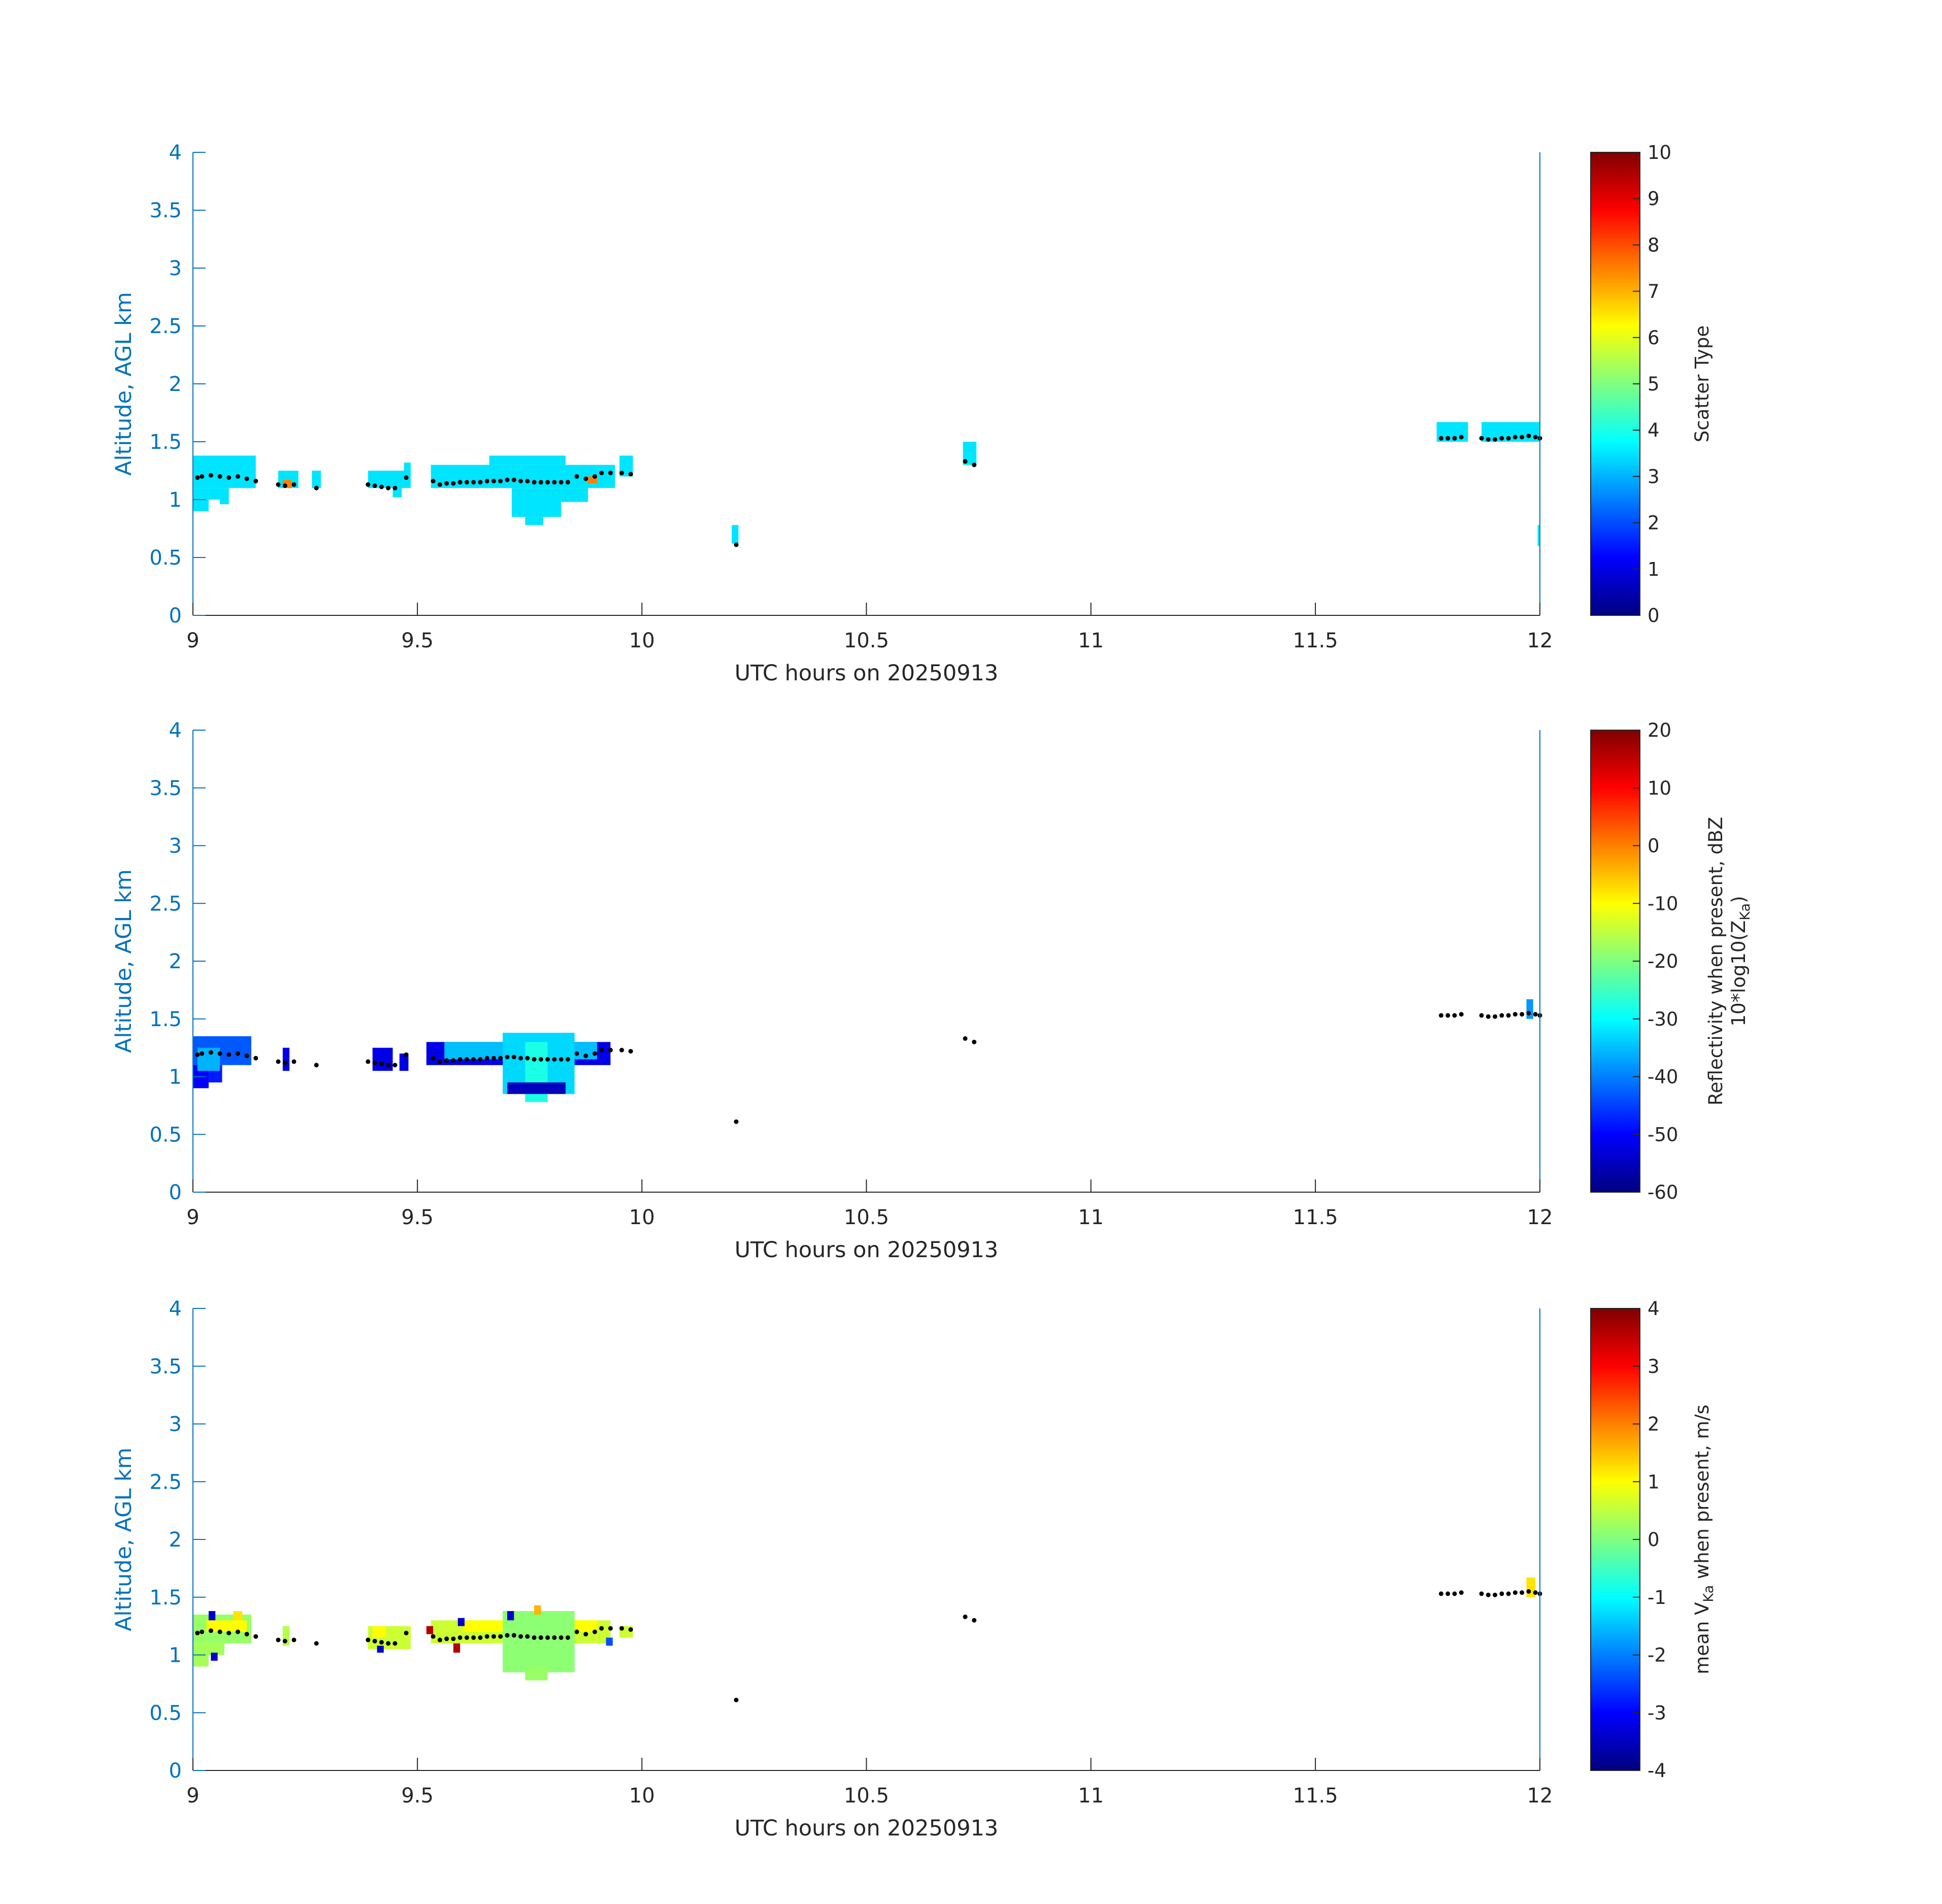 The width and height of the screenshot is (1942, 1904). I want to click on x-tick-label: 11, so click(1091, 1796).